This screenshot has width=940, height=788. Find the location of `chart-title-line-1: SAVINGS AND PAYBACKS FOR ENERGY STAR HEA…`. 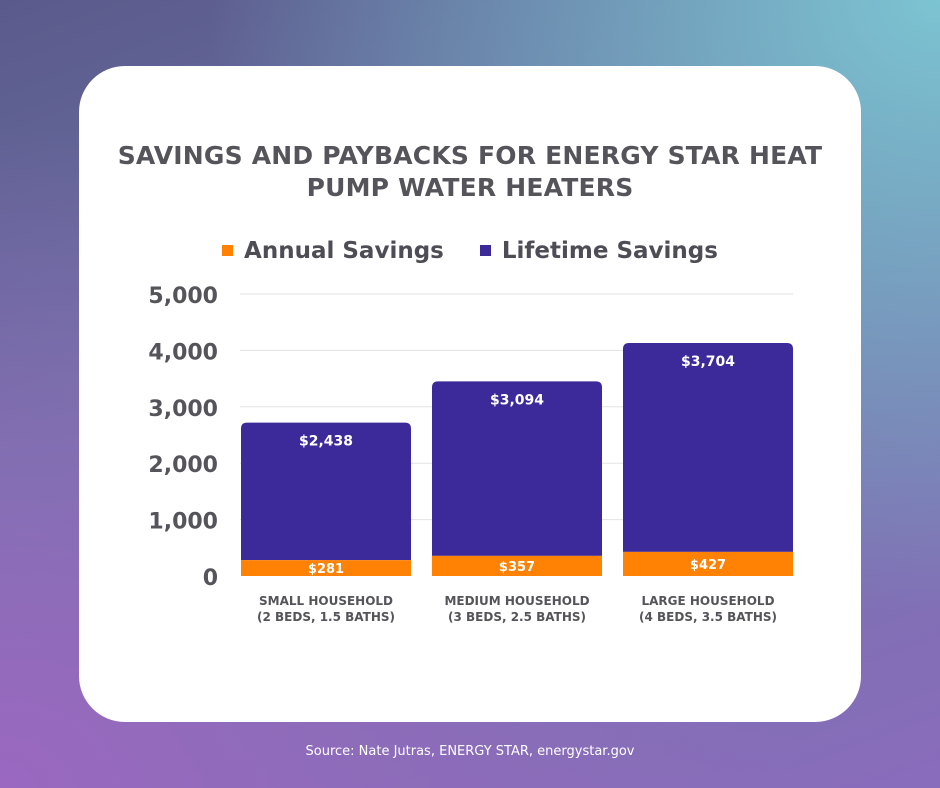

chart-title-line-1: SAVINGS AND PAYBACKS FOR ENERGY STAR HEA… is located at coordinates (470, 155).